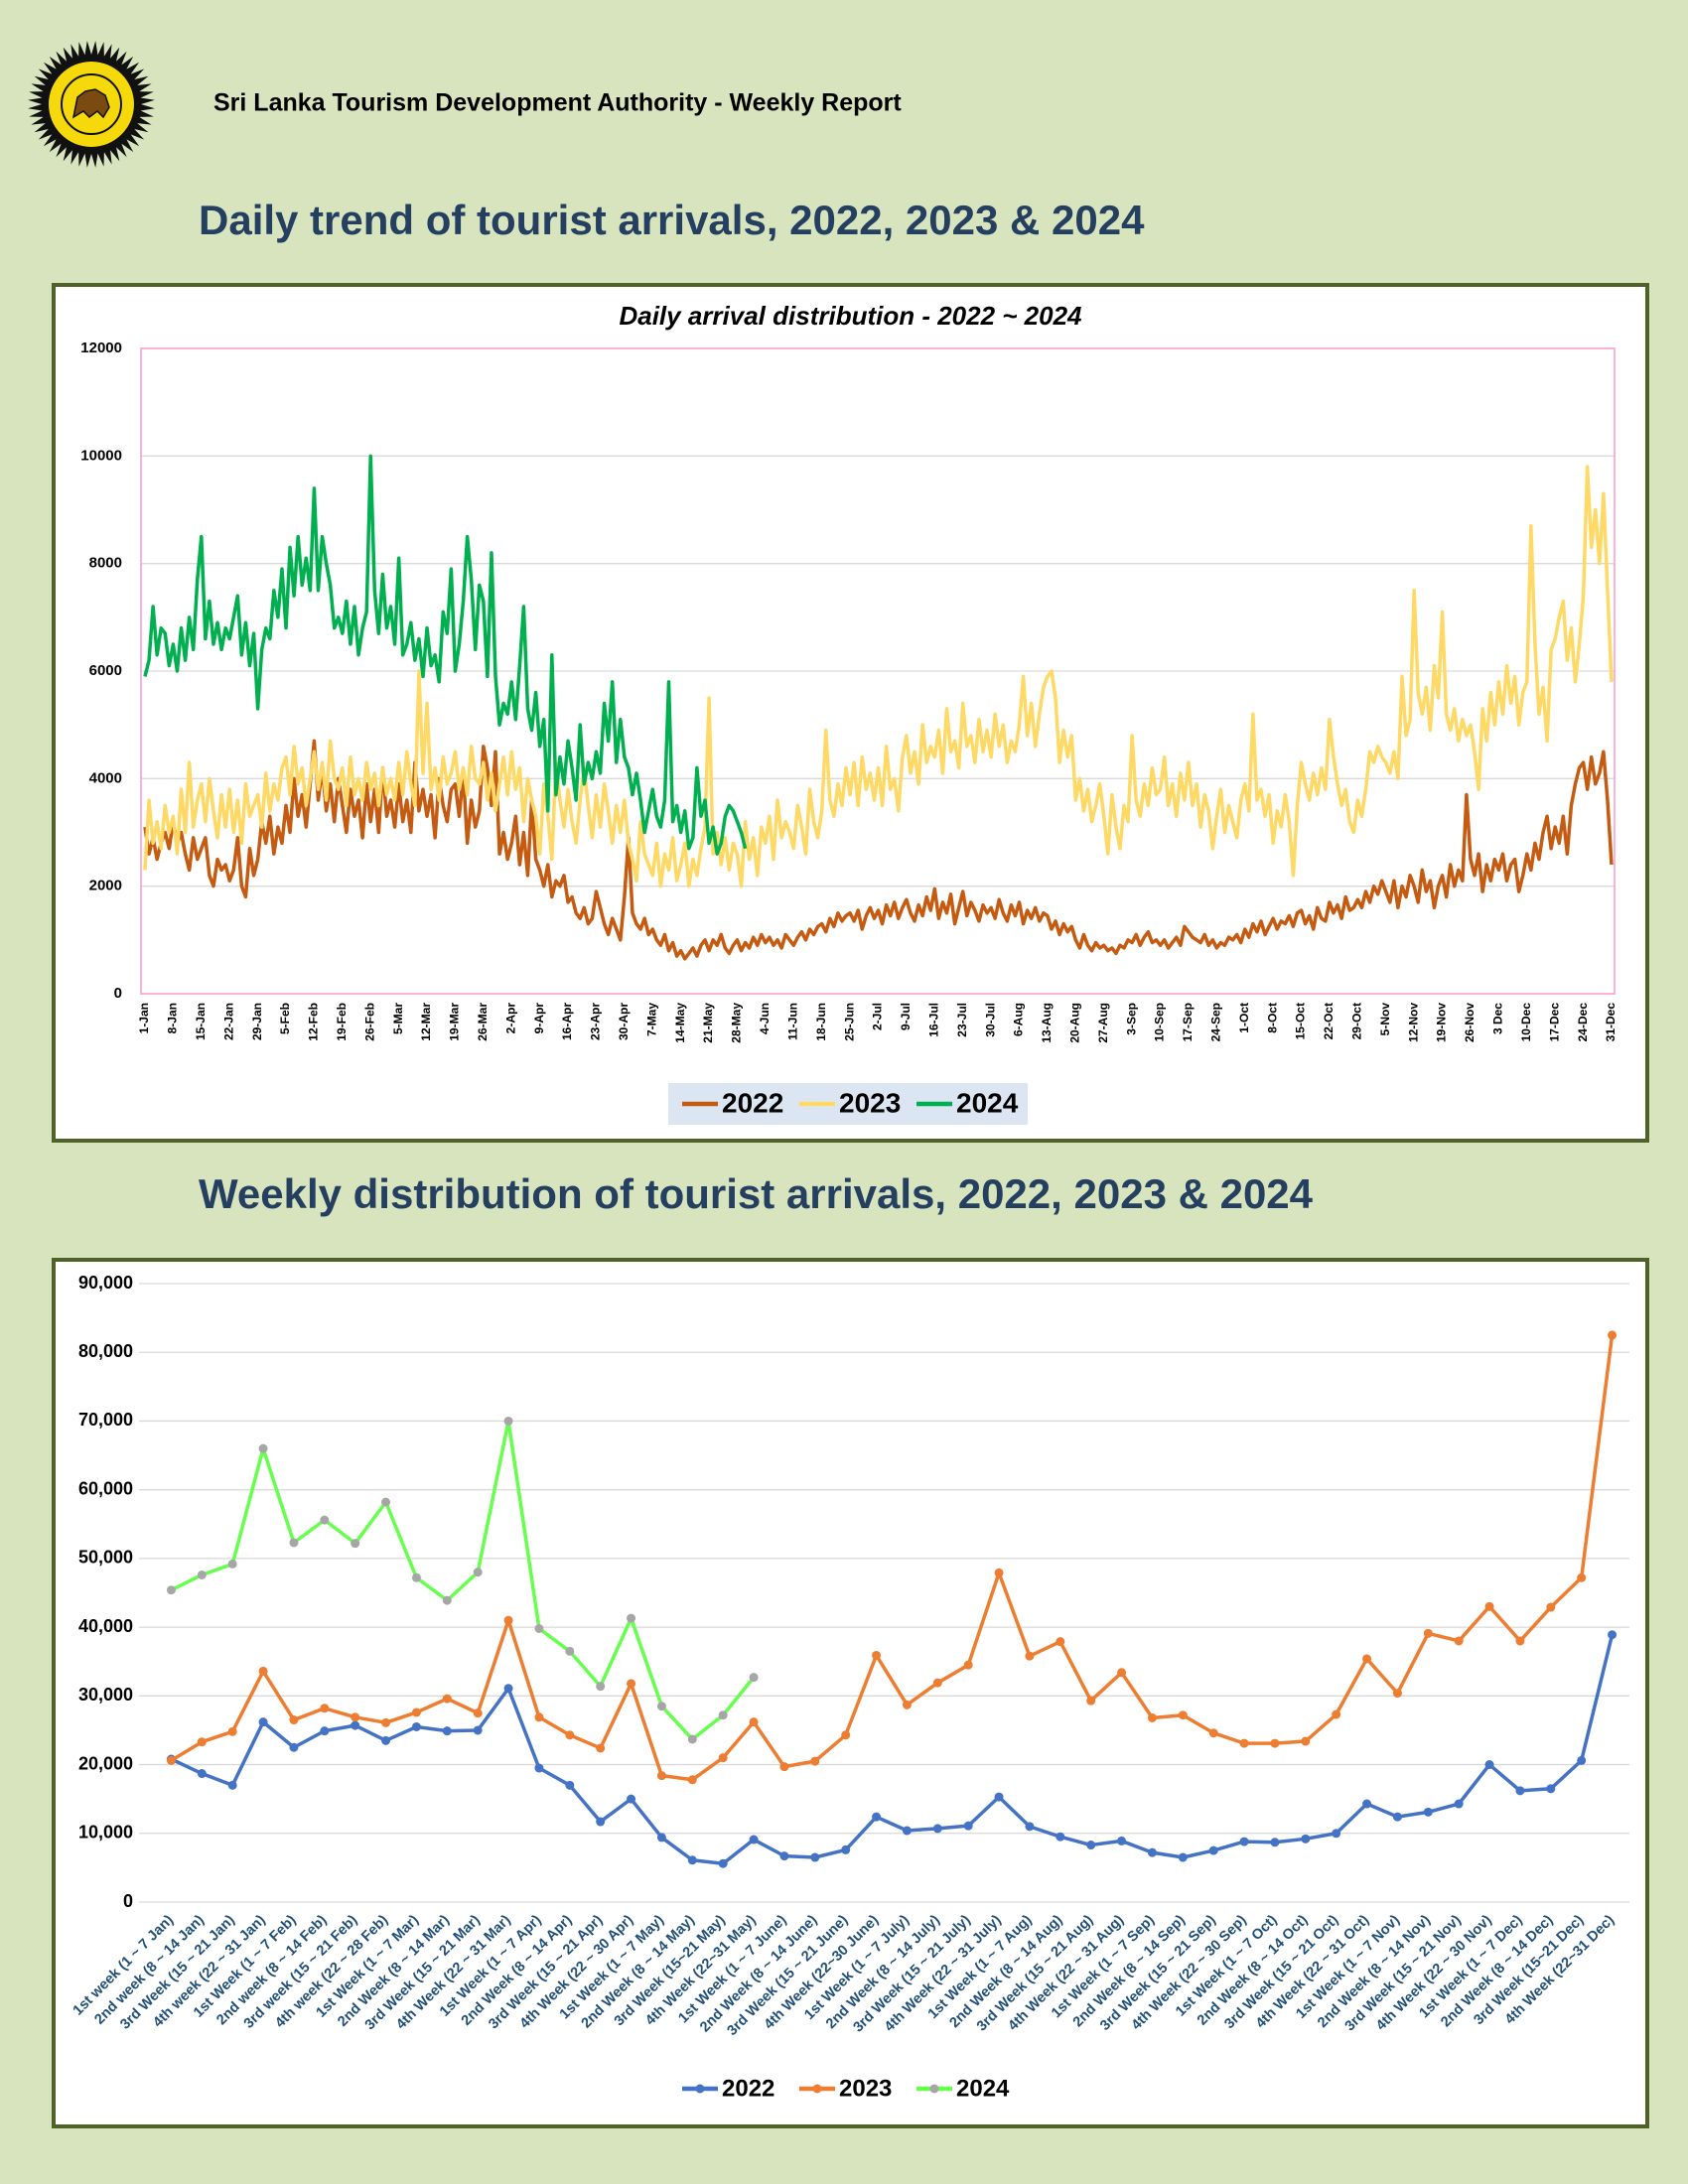 This screenshot has height=2184, width=1688. I want to click on x-tick-label: 9-Jul, so click(906, 1016).